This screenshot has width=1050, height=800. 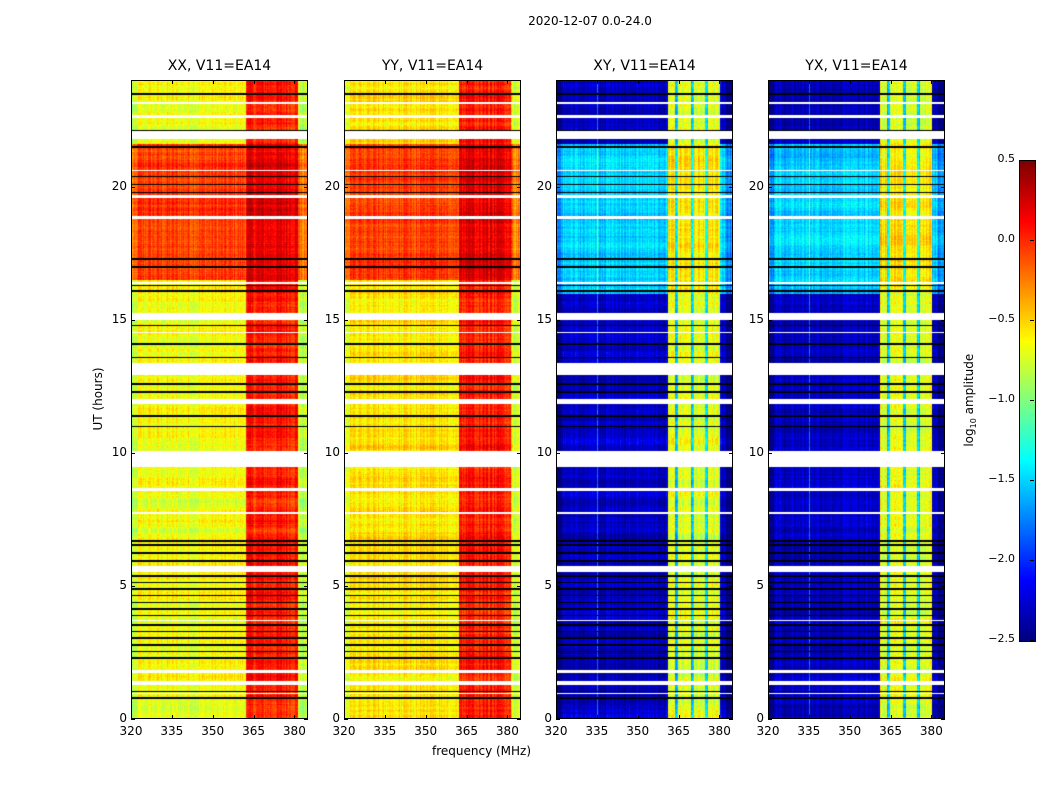 I want to click on colorbar-tick-label: −2.5, so click(x=1001, y=638).